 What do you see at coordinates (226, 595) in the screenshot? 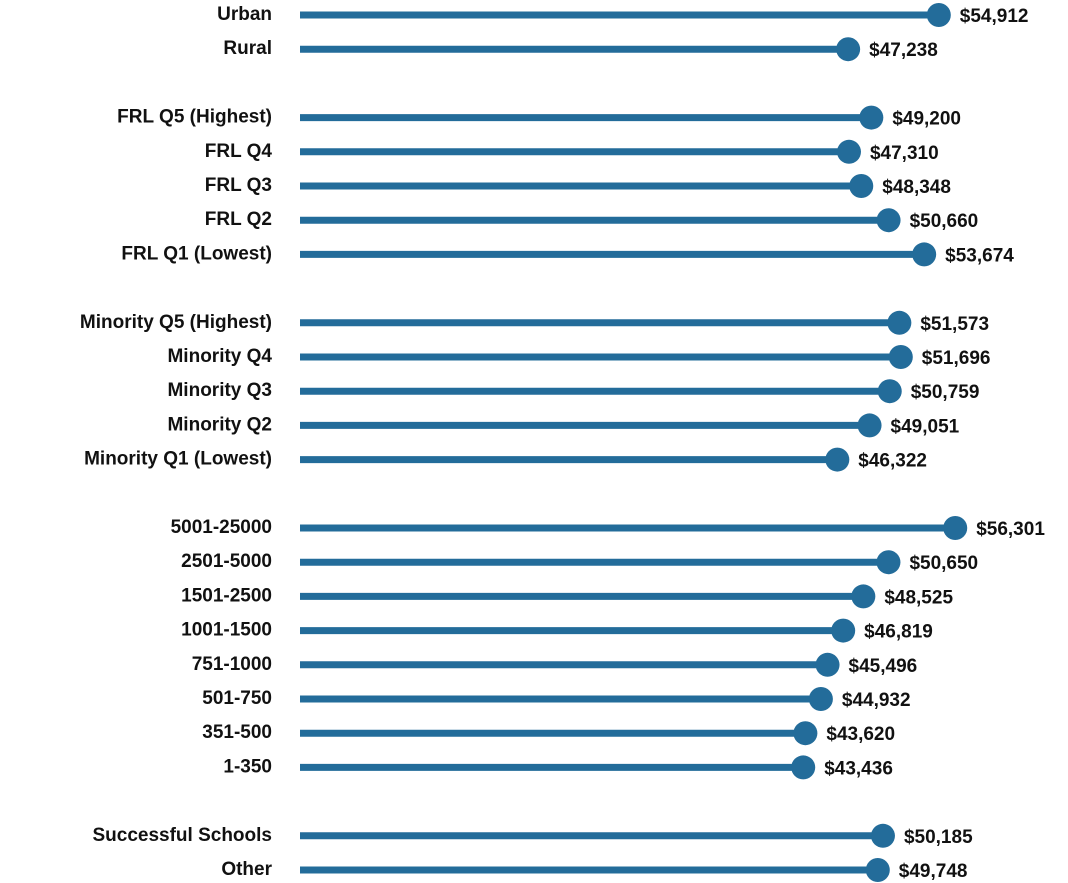
I see `category-label: 1501-2500` at bounding box center [226, 595].